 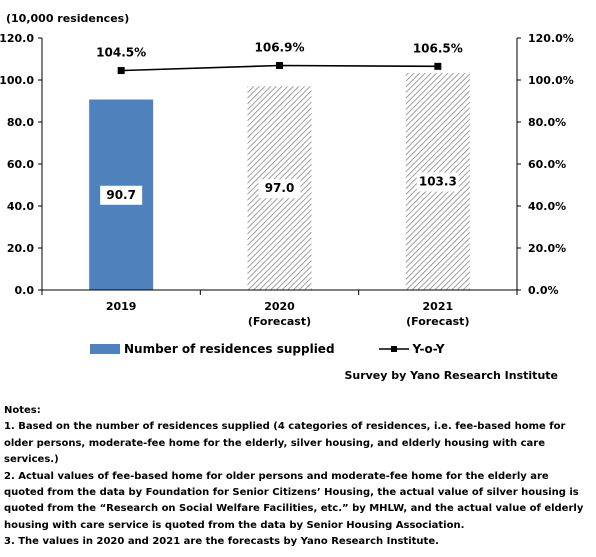 I want to click on legend-line-label: Y-o-Y, so click(x=428, y=349).